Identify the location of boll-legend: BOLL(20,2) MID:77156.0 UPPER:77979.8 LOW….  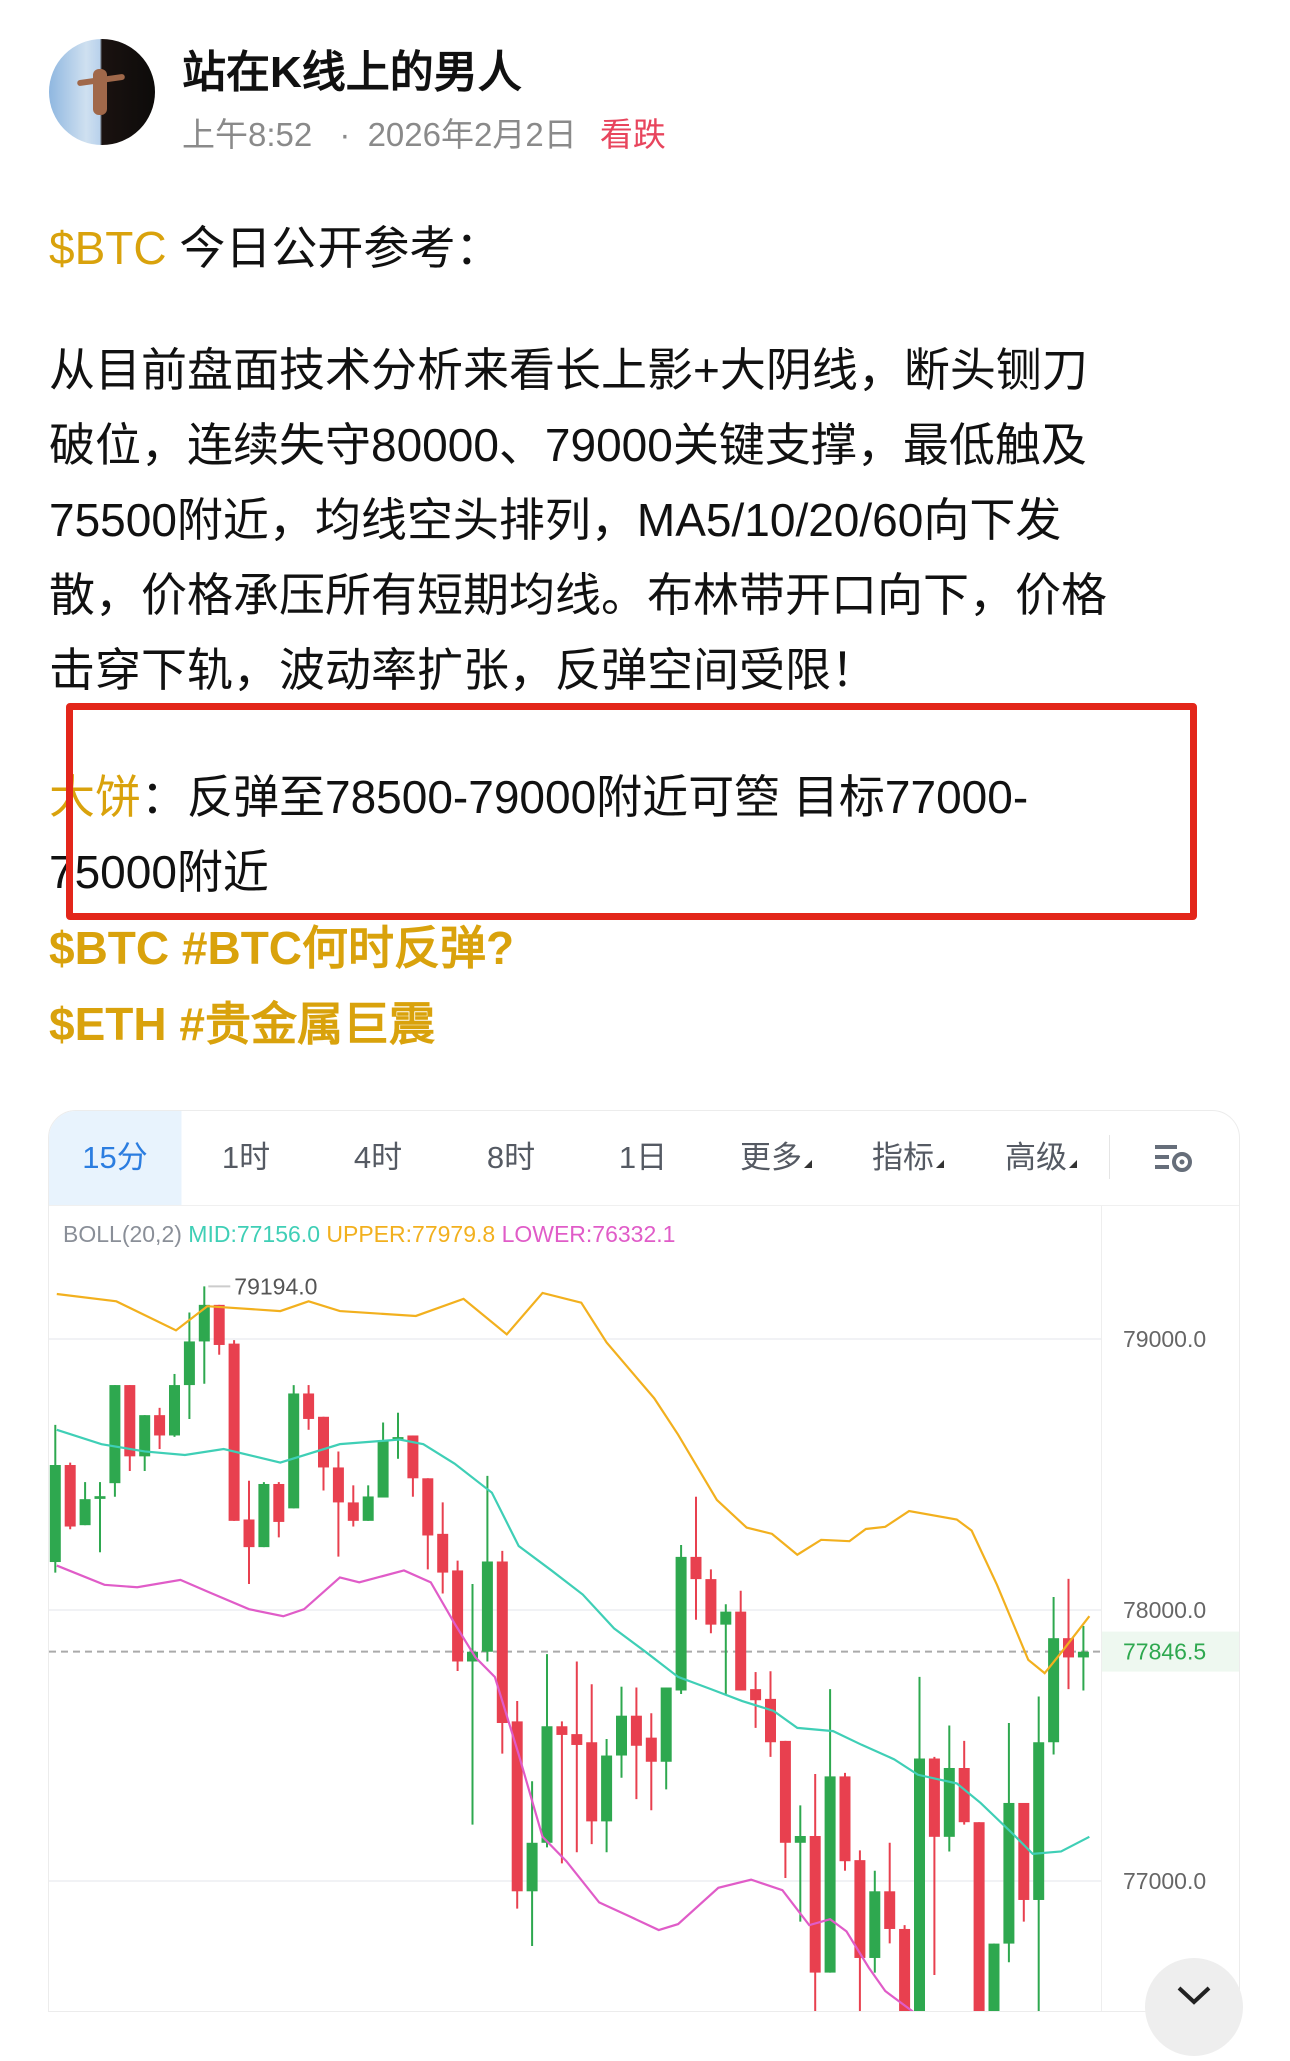
(369, 1234).